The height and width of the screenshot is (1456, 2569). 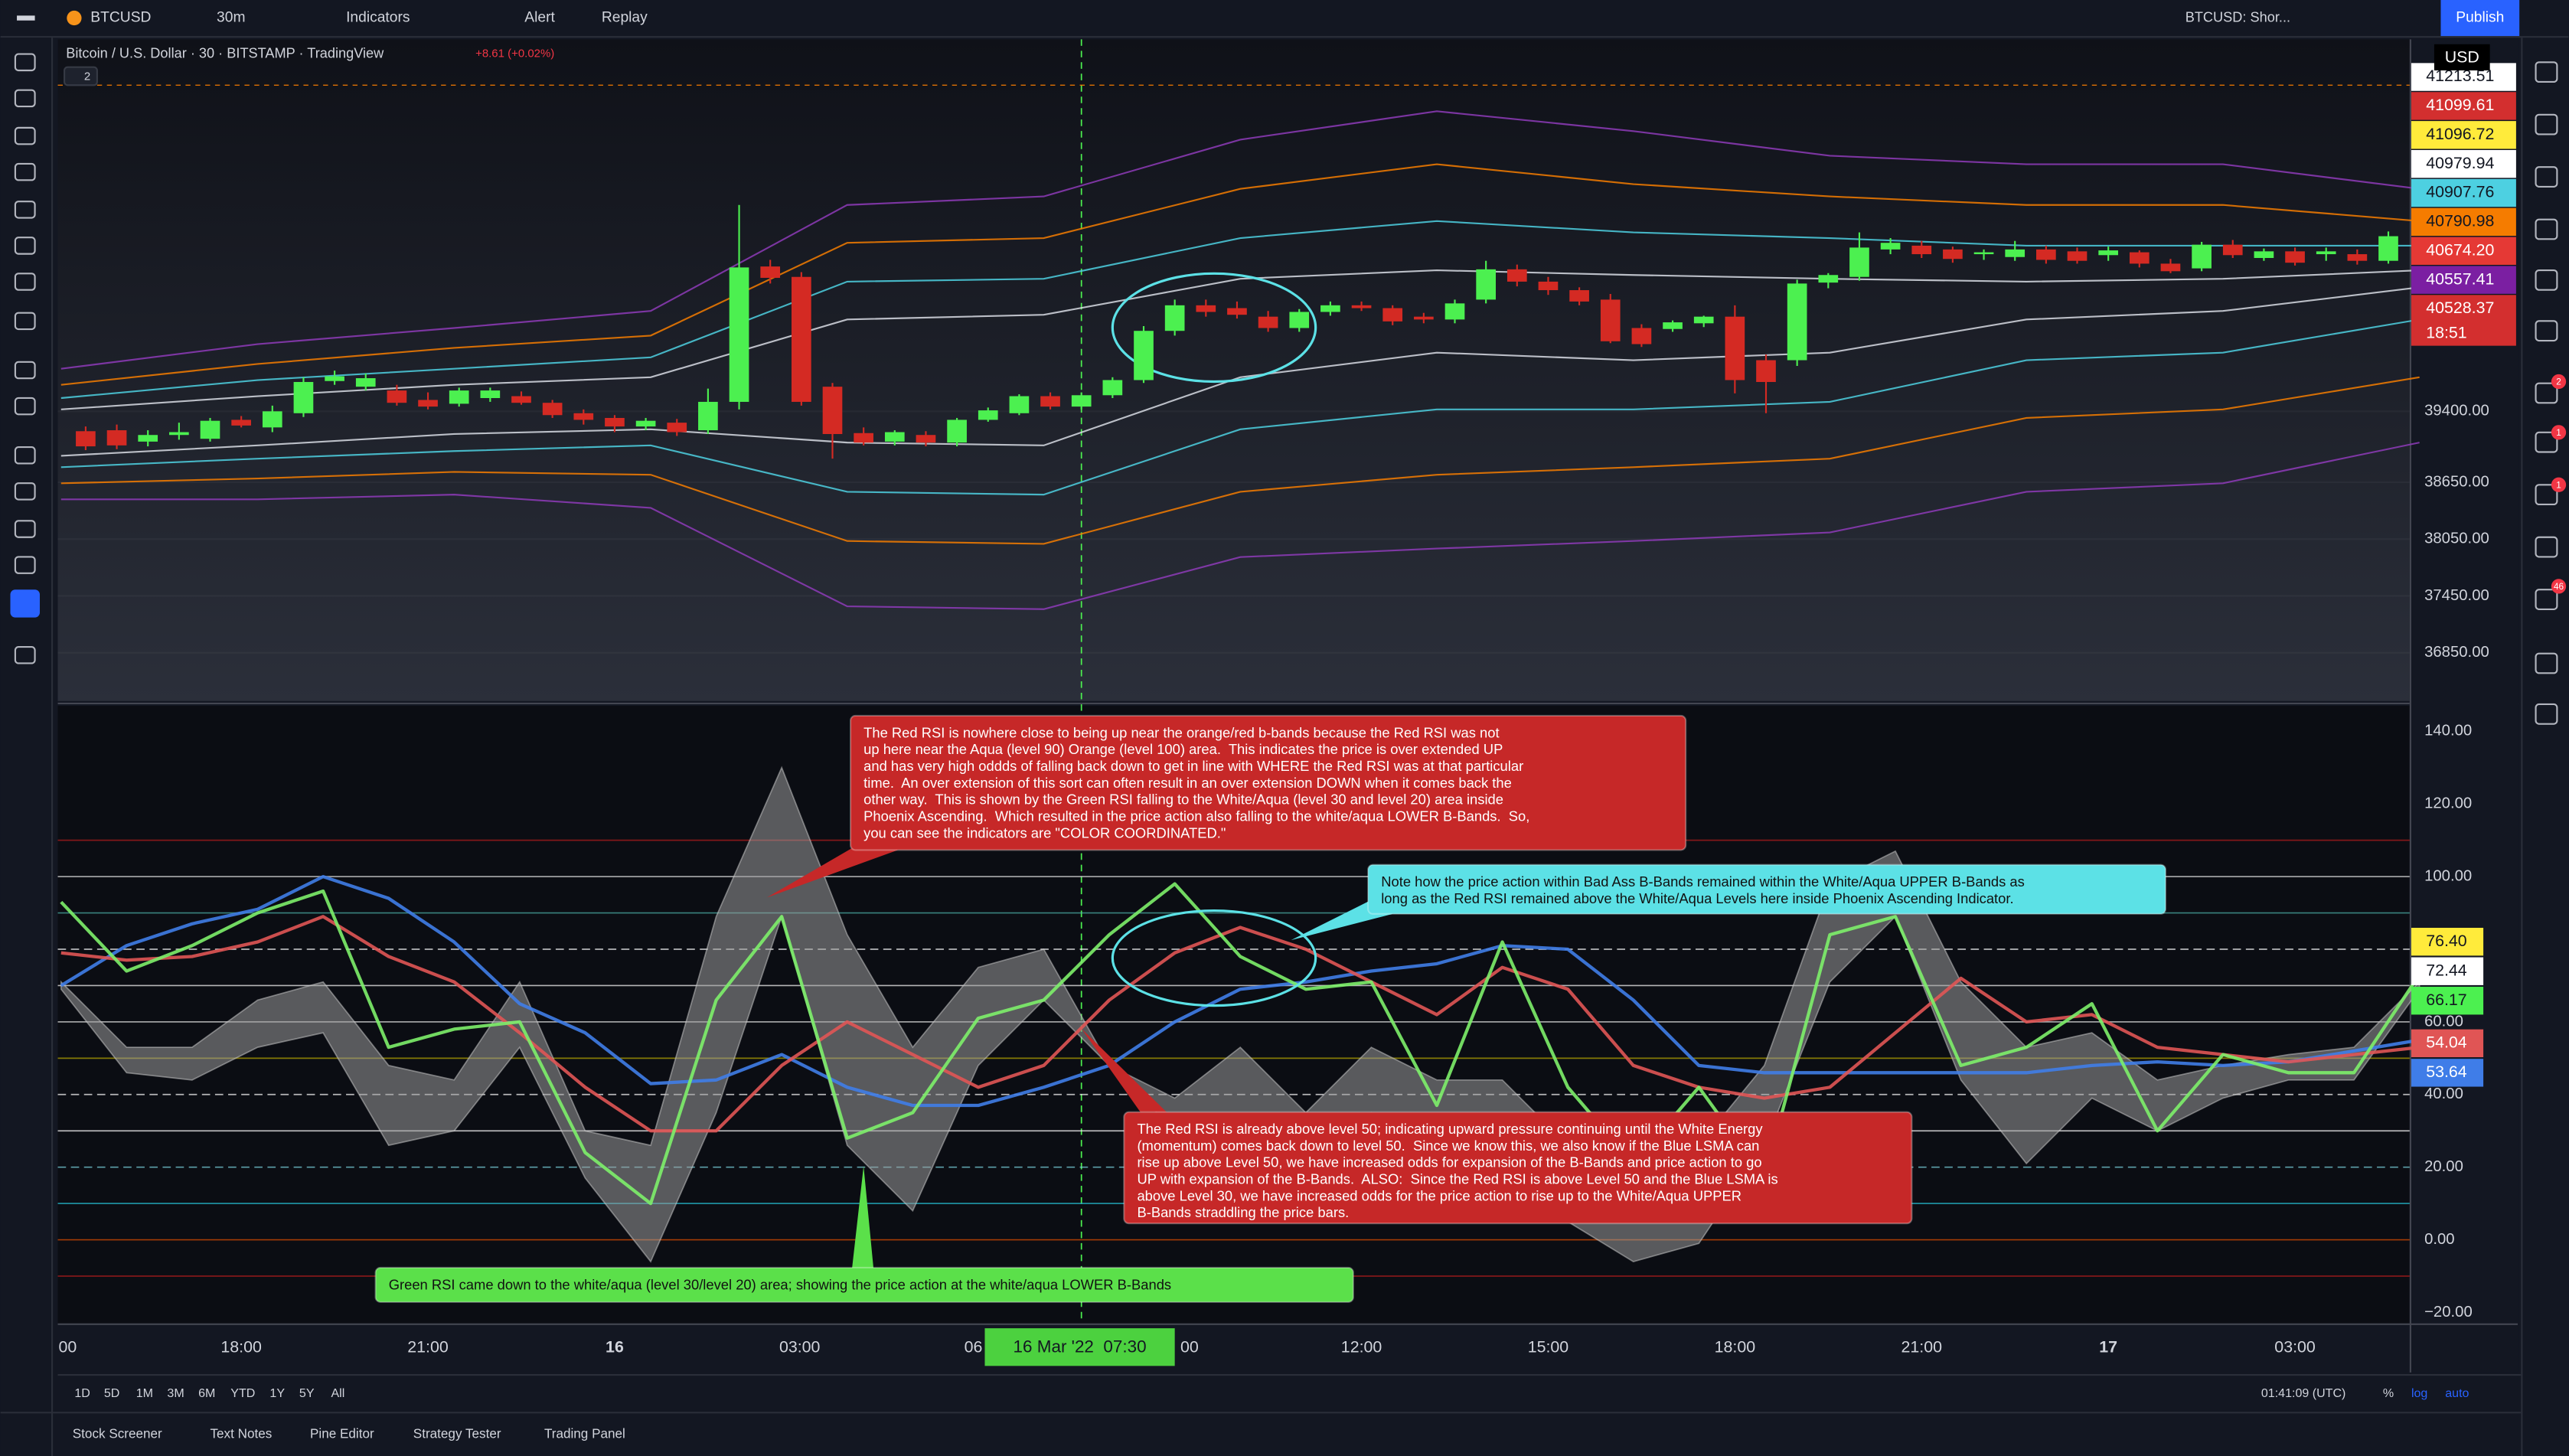 I want to click on badge-count: 1, so click(x=2558, y=485).